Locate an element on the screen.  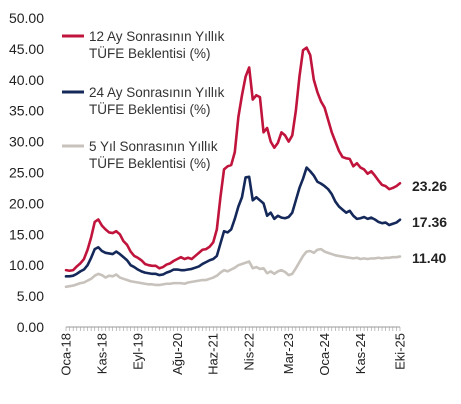
y-tick-label: 20.00 is located at coordinates (26, 203).